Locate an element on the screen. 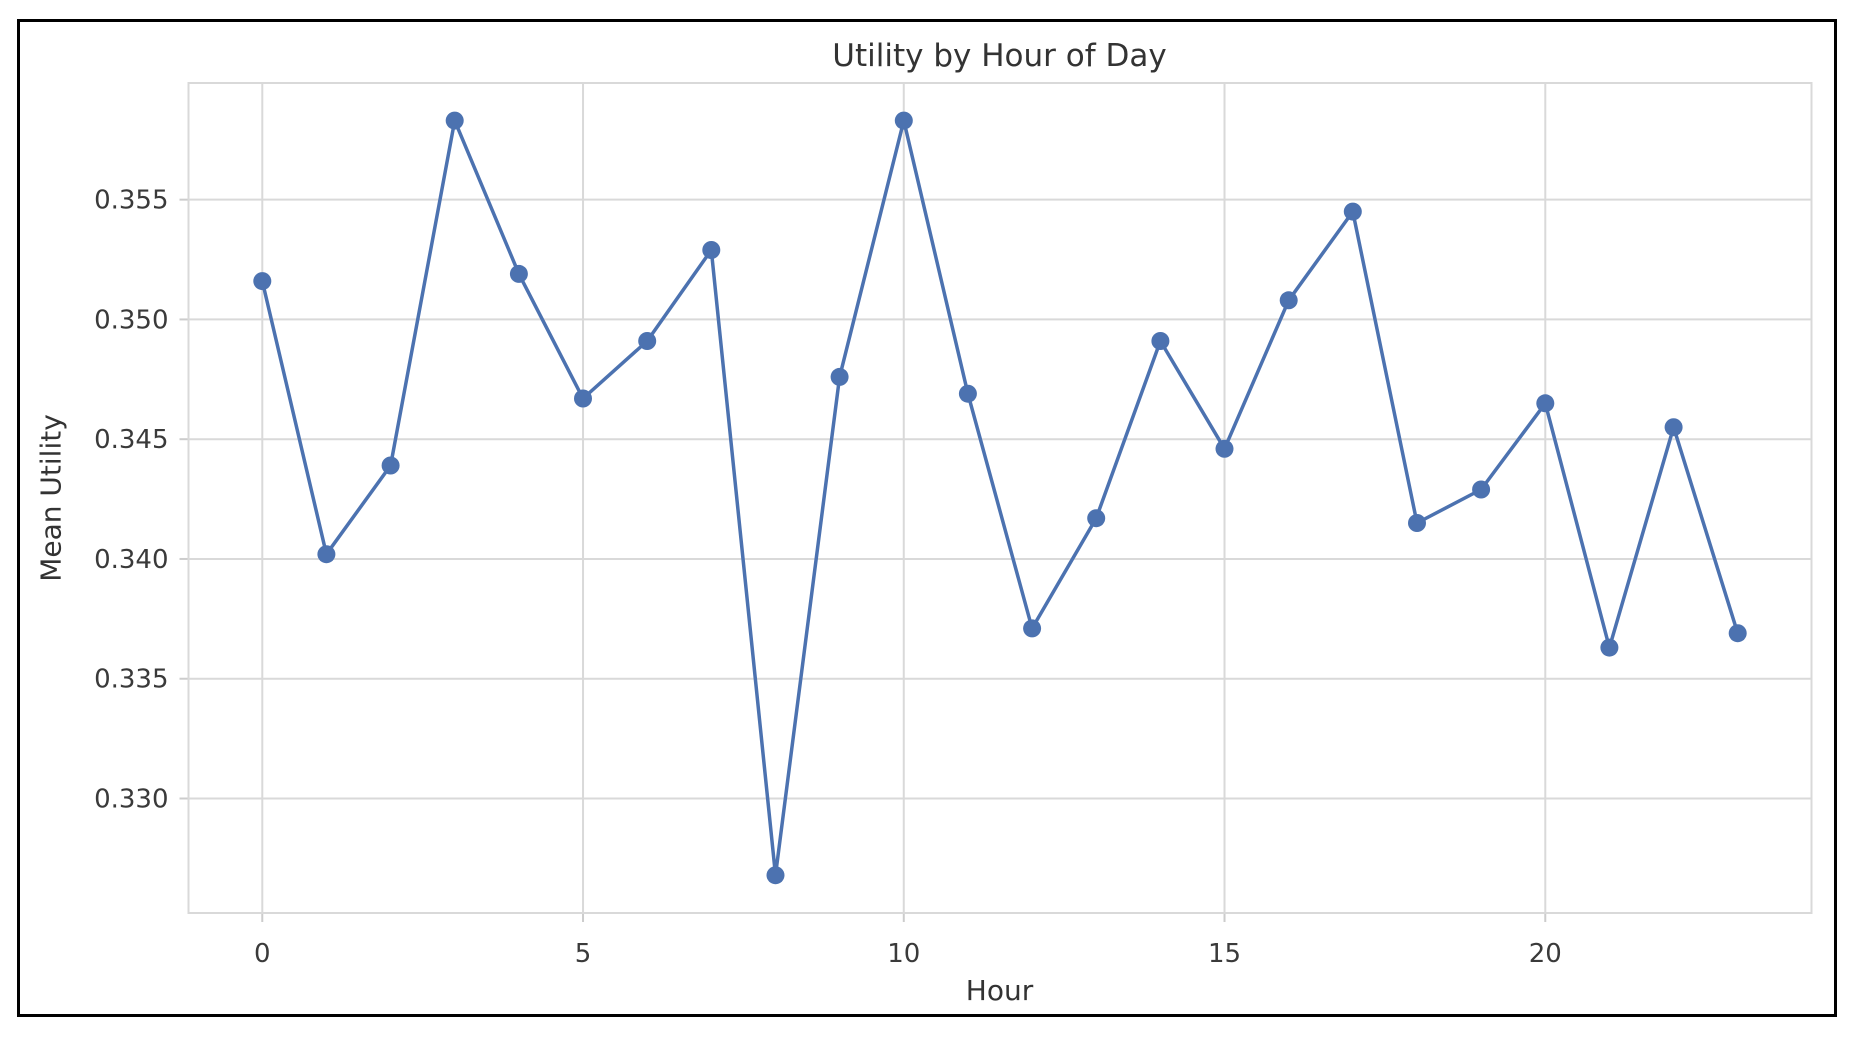 The image size is (1857, 1037). y-tick-label-0.335: 0.335 is located at coordinates (131, 680).